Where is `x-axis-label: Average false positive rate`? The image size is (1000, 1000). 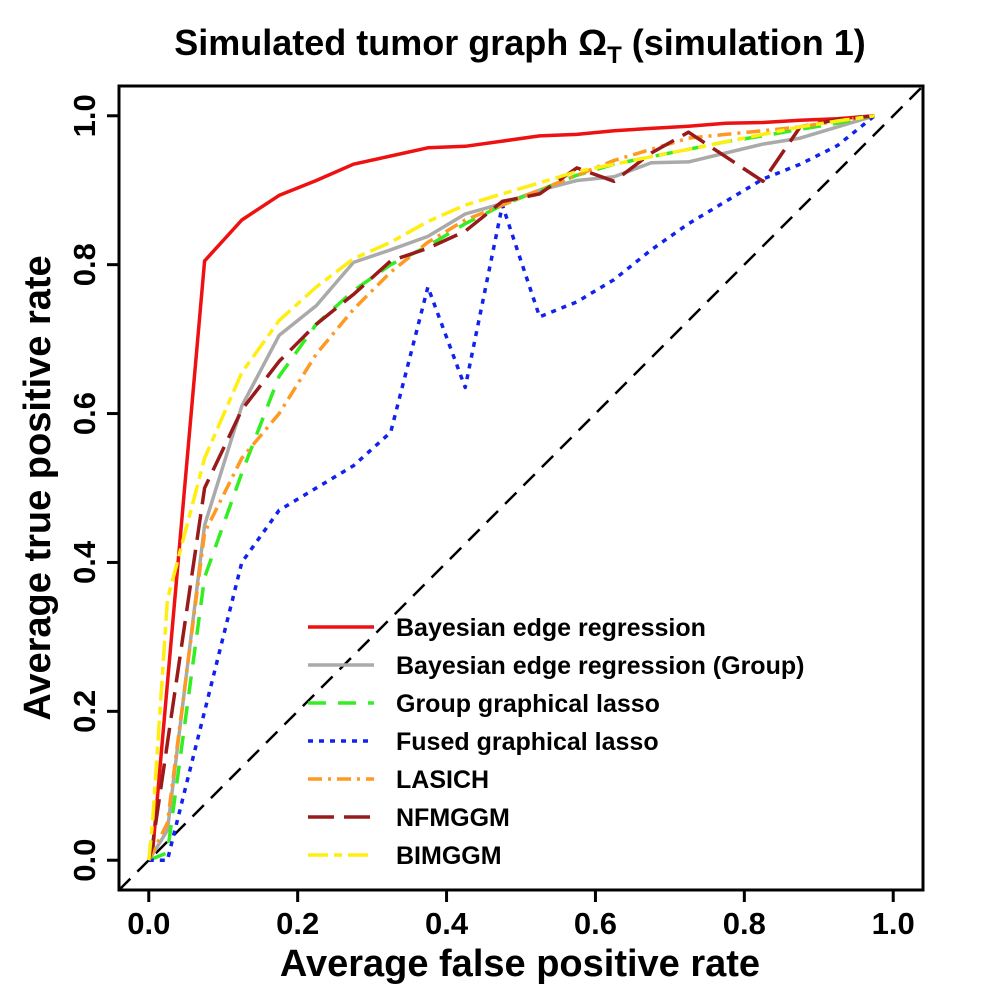
x-axis-label: Average false positive rate is located at coordinates (520, 964).